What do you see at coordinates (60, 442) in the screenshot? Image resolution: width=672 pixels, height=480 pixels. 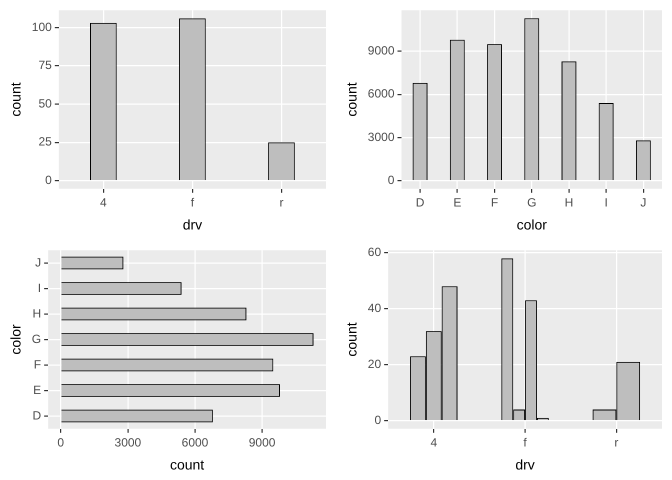 I see `x-tick-label: 0` at bounding box center [60, 442].